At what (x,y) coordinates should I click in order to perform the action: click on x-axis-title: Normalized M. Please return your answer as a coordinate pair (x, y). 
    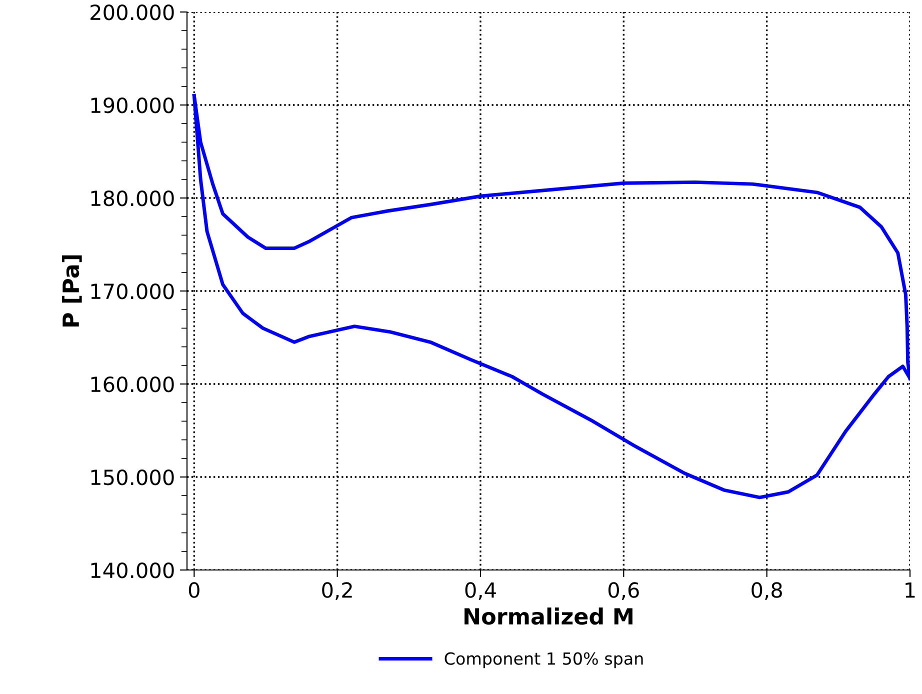
    Looking at the image, I should click on (548, 616).